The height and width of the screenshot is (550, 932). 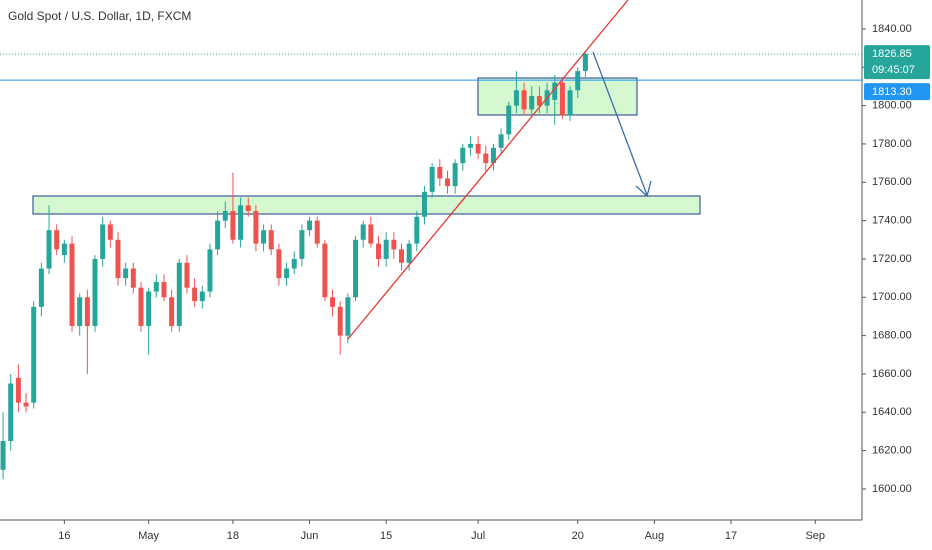 I want to click on y-tick-label: 1660.00, so click(x=892, y=374).